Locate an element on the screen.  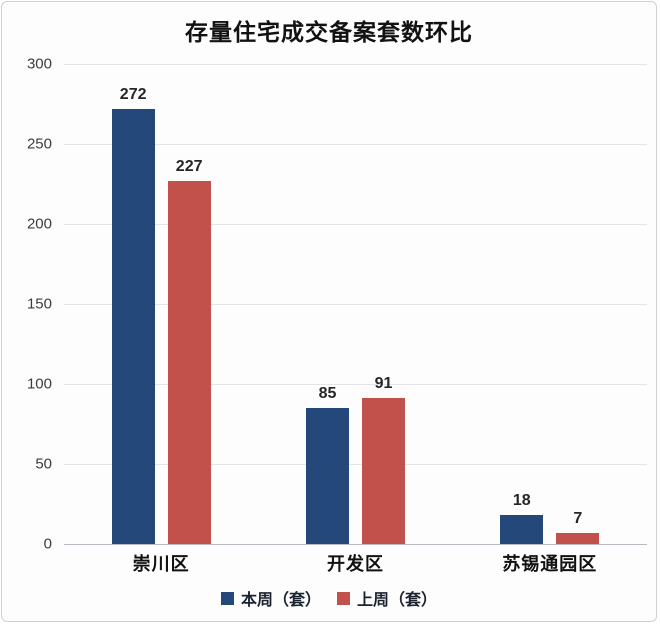
y-axis-tick-label: 200 is located at coordinates (39, 224).